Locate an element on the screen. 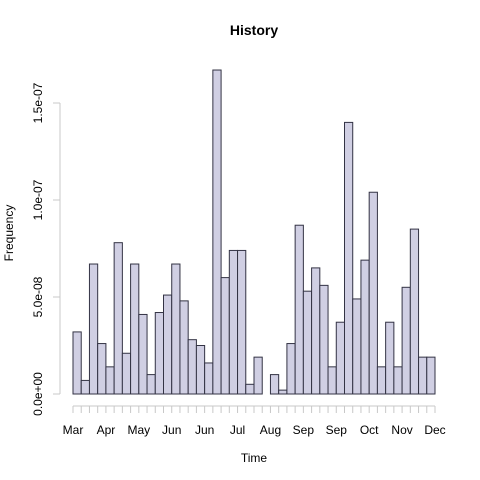 This screenshot has height=480, width=480. x-tick-label: Oct is located at coordinates (369, 430).